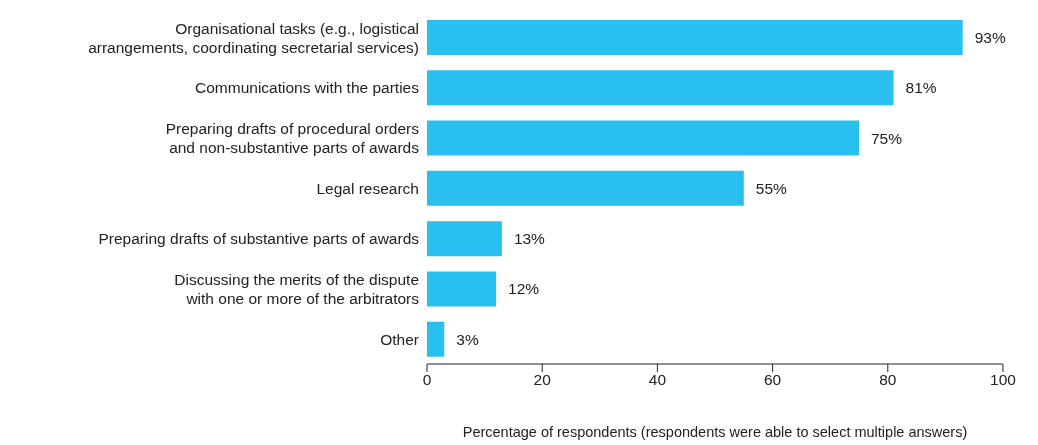 The height and width of the screenshot is (445, 1038). What do you see at coordinates (771, 188) in the screenshot?
I see `data-label: 55%` at bounding box center [771, 188].